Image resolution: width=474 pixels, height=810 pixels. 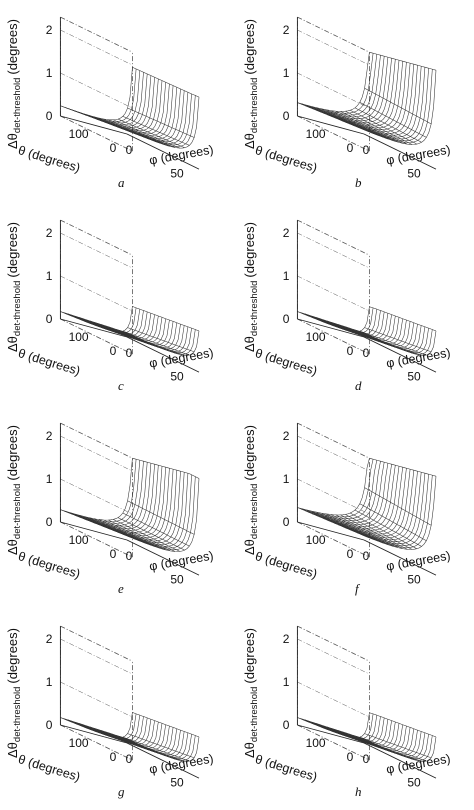 I want to click on panel-letter-b: b, so click(x=358, y=182).